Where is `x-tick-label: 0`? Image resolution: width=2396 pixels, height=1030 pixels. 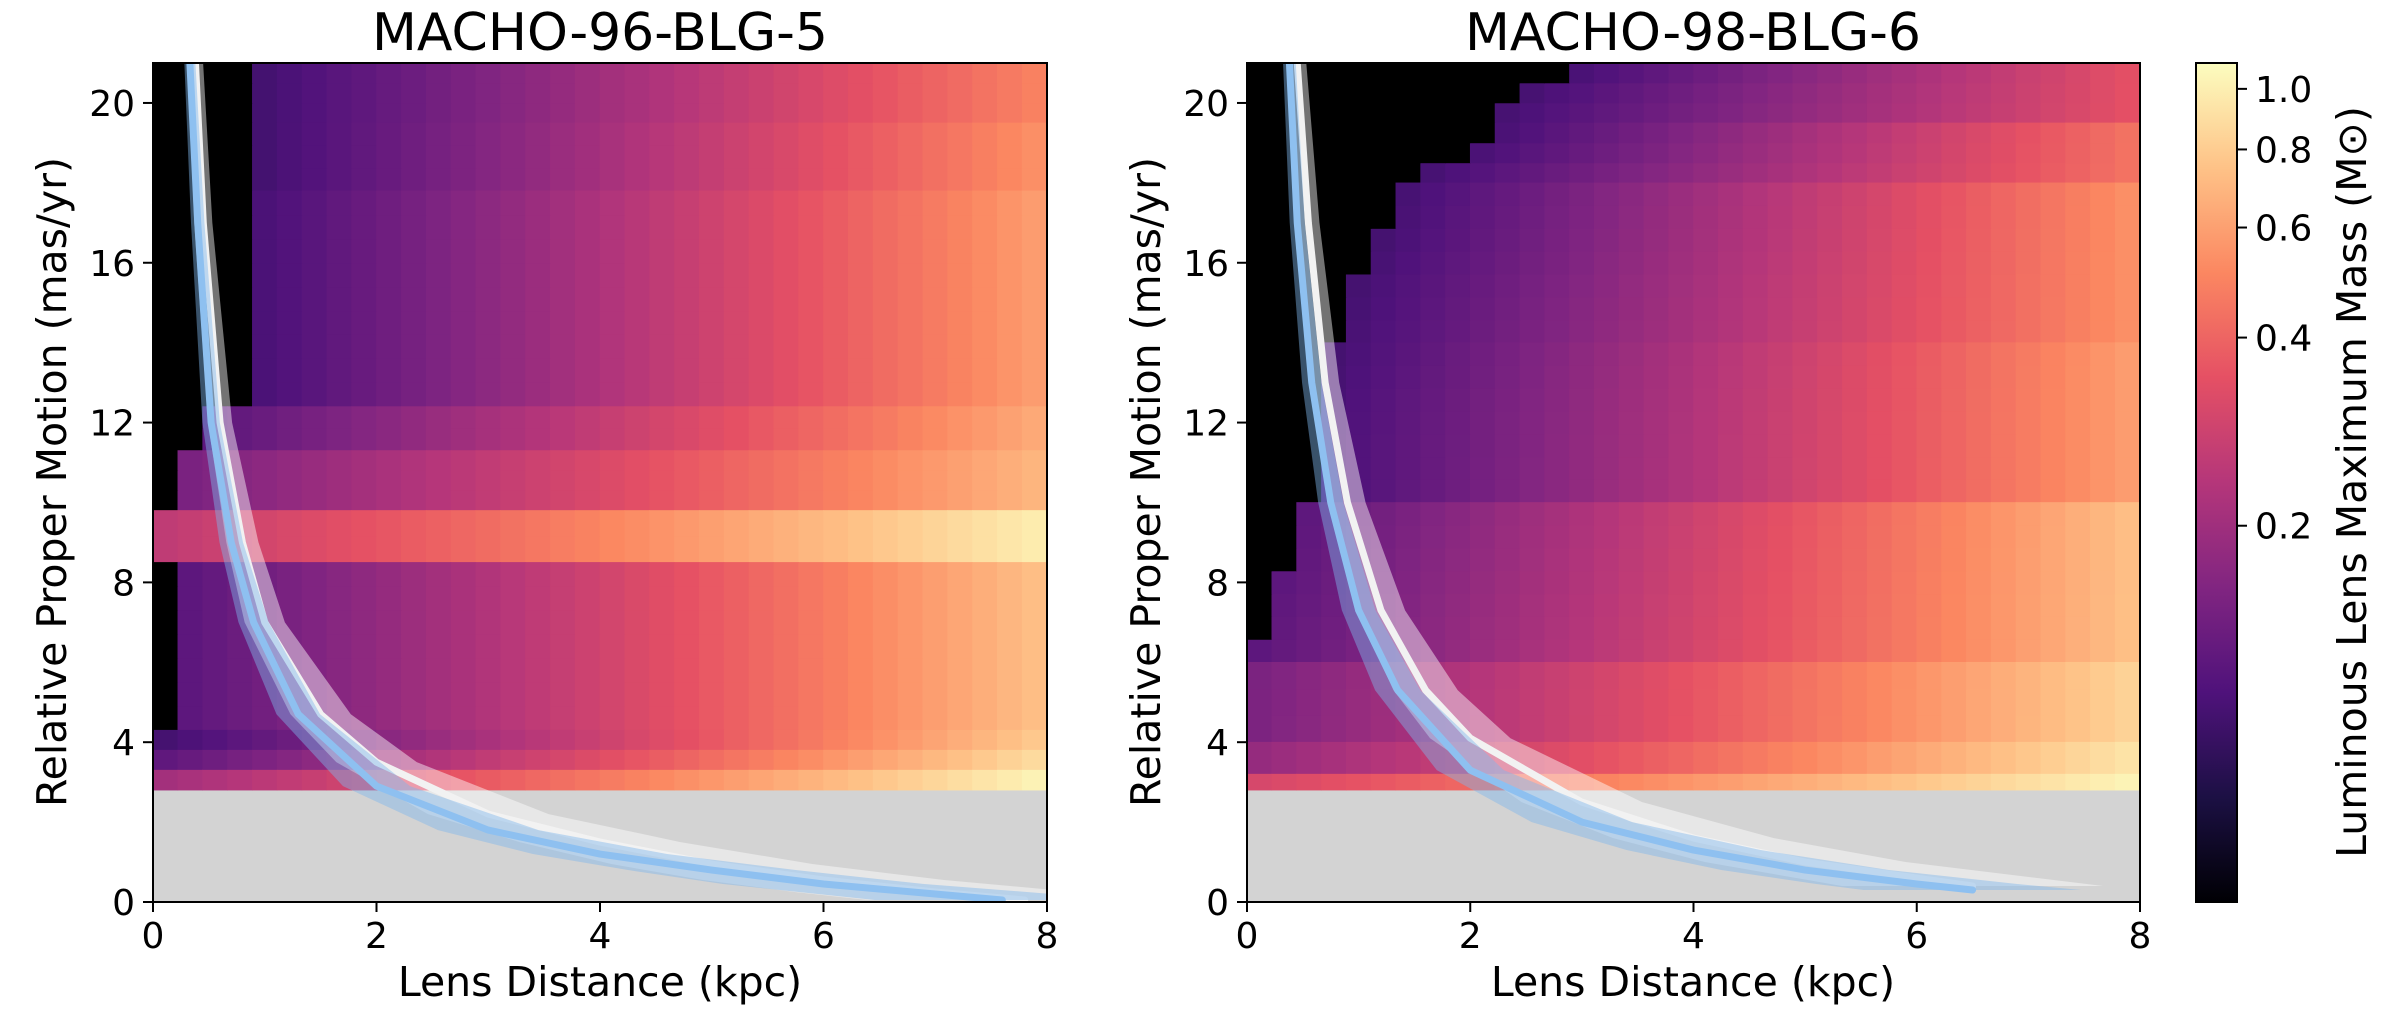 x-tick-label: 0 is located at coordinates (153, 936).